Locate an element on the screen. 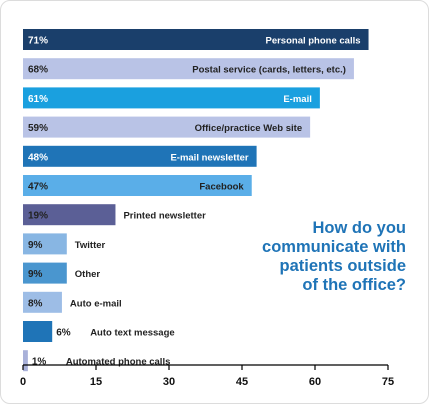 This screenshot has width=429, height=405. category-label: Office/practice Web site is located at coordinates (249, 128).